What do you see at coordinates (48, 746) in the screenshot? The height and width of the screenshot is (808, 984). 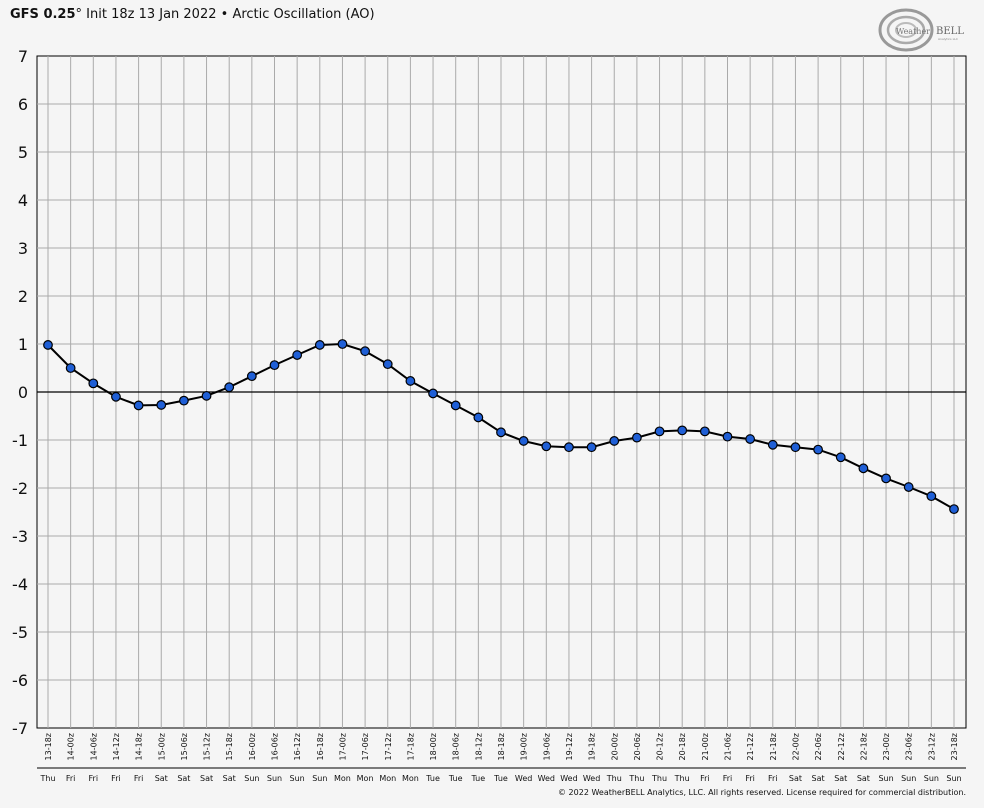 I see `x-tick-label: 13-18z` at bounding box center [48, 746].